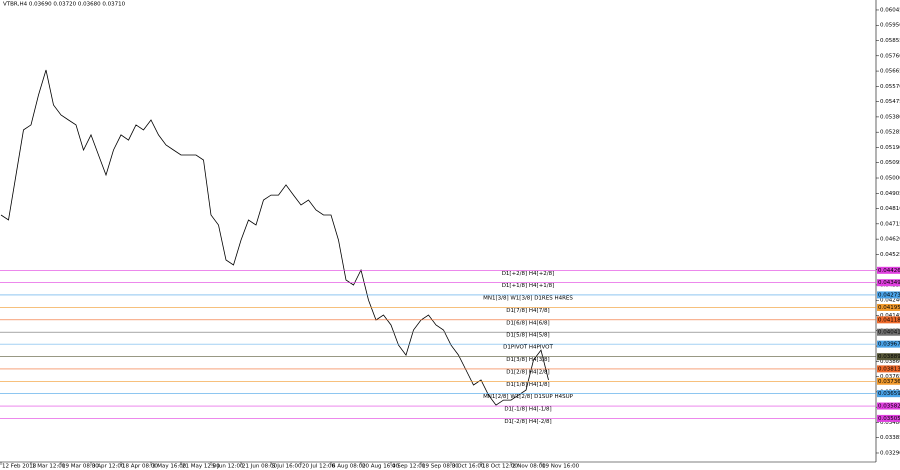 The image size is (900, 470). What do you see at coordinates (440, 467) in the screenshot?
I see `x-tick-label: 19 Sep 08:00` at bounding box center [440, 467].